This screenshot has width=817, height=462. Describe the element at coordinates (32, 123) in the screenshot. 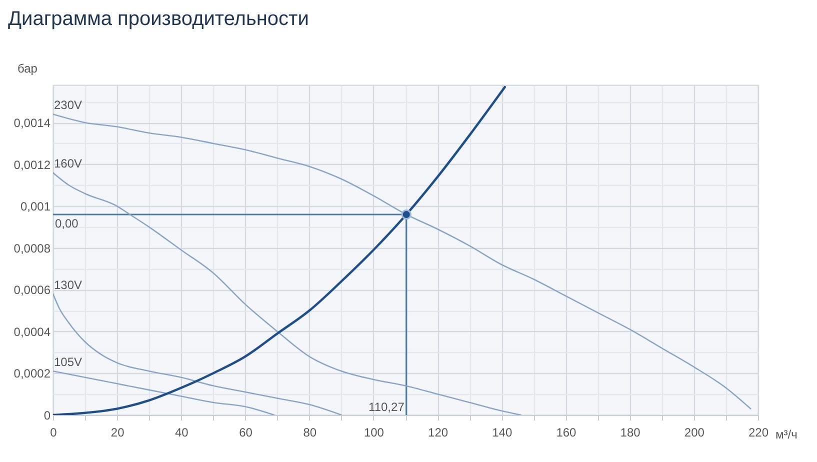

I see `y-tick-label: 0,0014` at that location.